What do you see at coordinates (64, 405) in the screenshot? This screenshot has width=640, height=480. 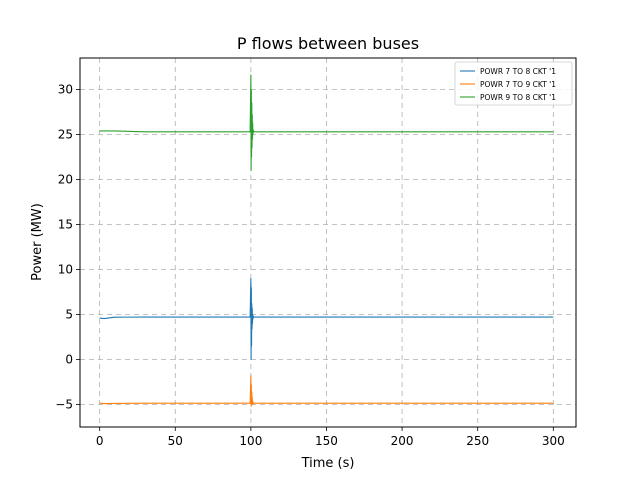 I see `y-tick-label: −5` at bounding box center [64, 405].